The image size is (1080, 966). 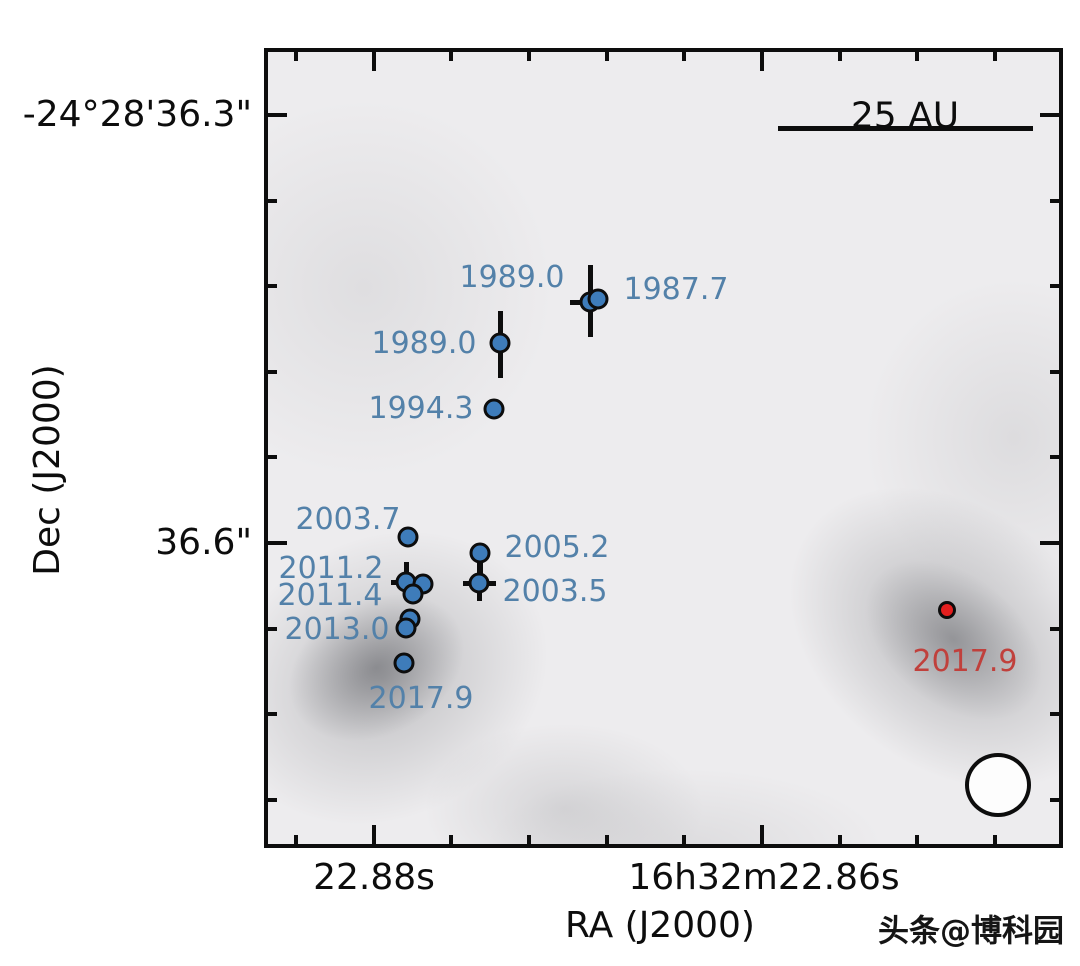 What do you see at coordinates (203, 542) in the screenshot?
I see `y-tick-label-dec-36.6: 36.6"` at bounding box center [203, 542].